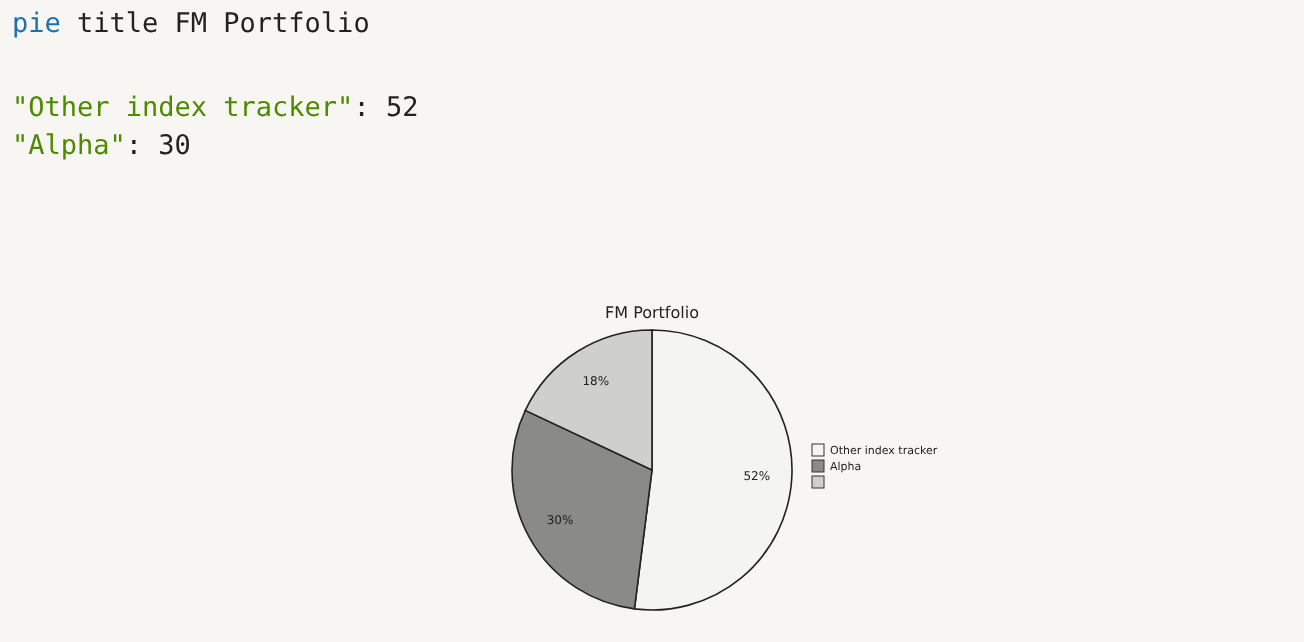 This screenshot has width=1304, height=642. I want to click on text: "Other index tracker": 52, so click(215, 108).